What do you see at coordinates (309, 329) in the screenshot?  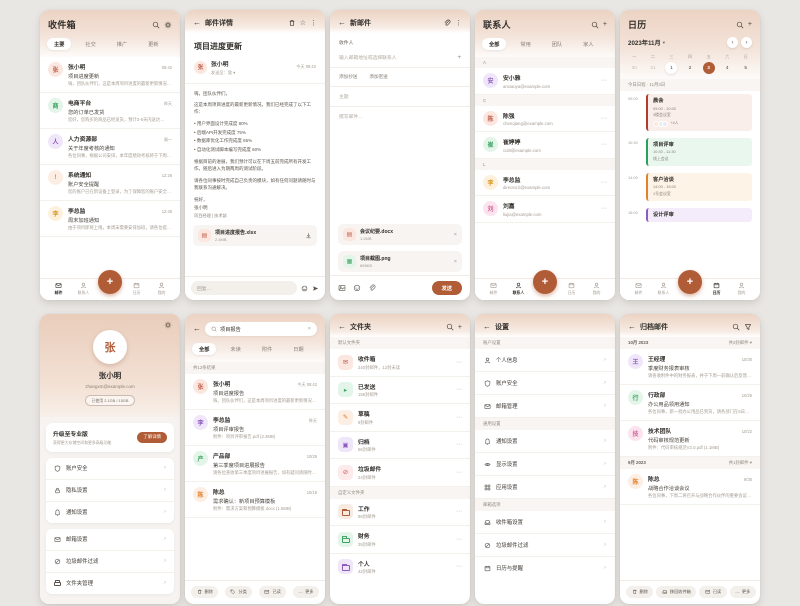 I see `clear-search-icon: ×` at bounding box center [309, 329].